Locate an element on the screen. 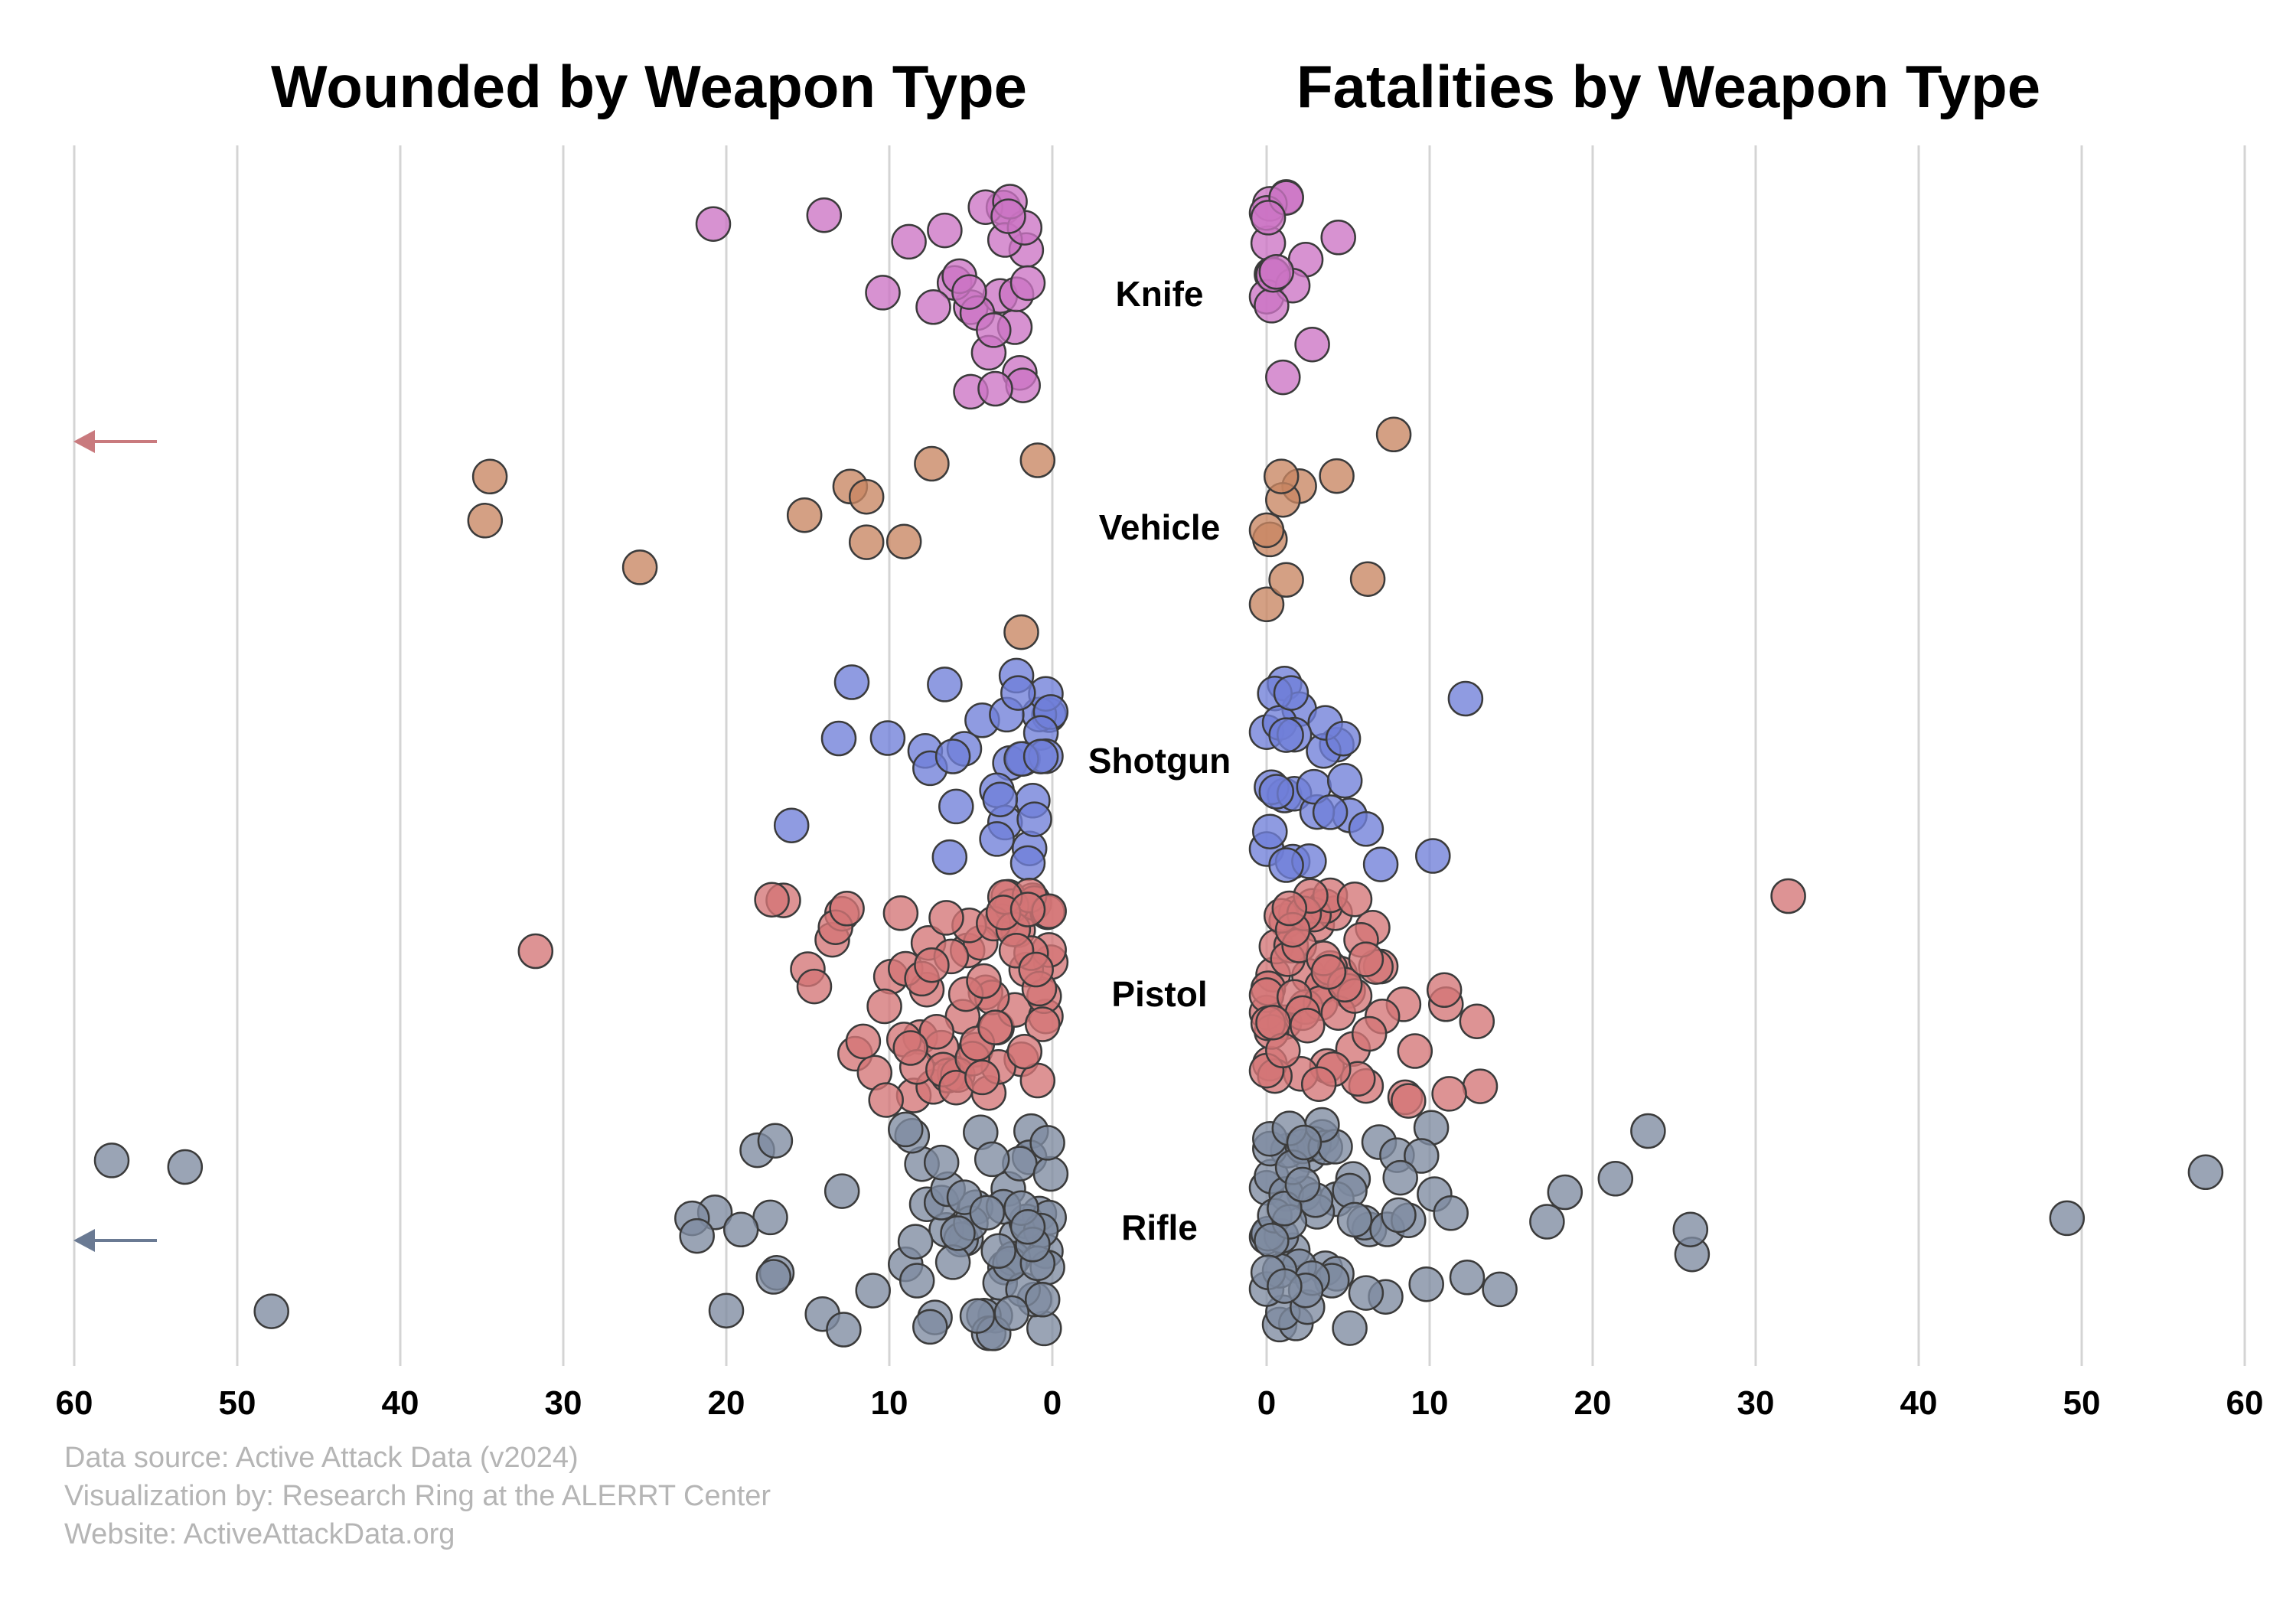  wounded-tick-60: 60 is located at coordinates (74, 1403).